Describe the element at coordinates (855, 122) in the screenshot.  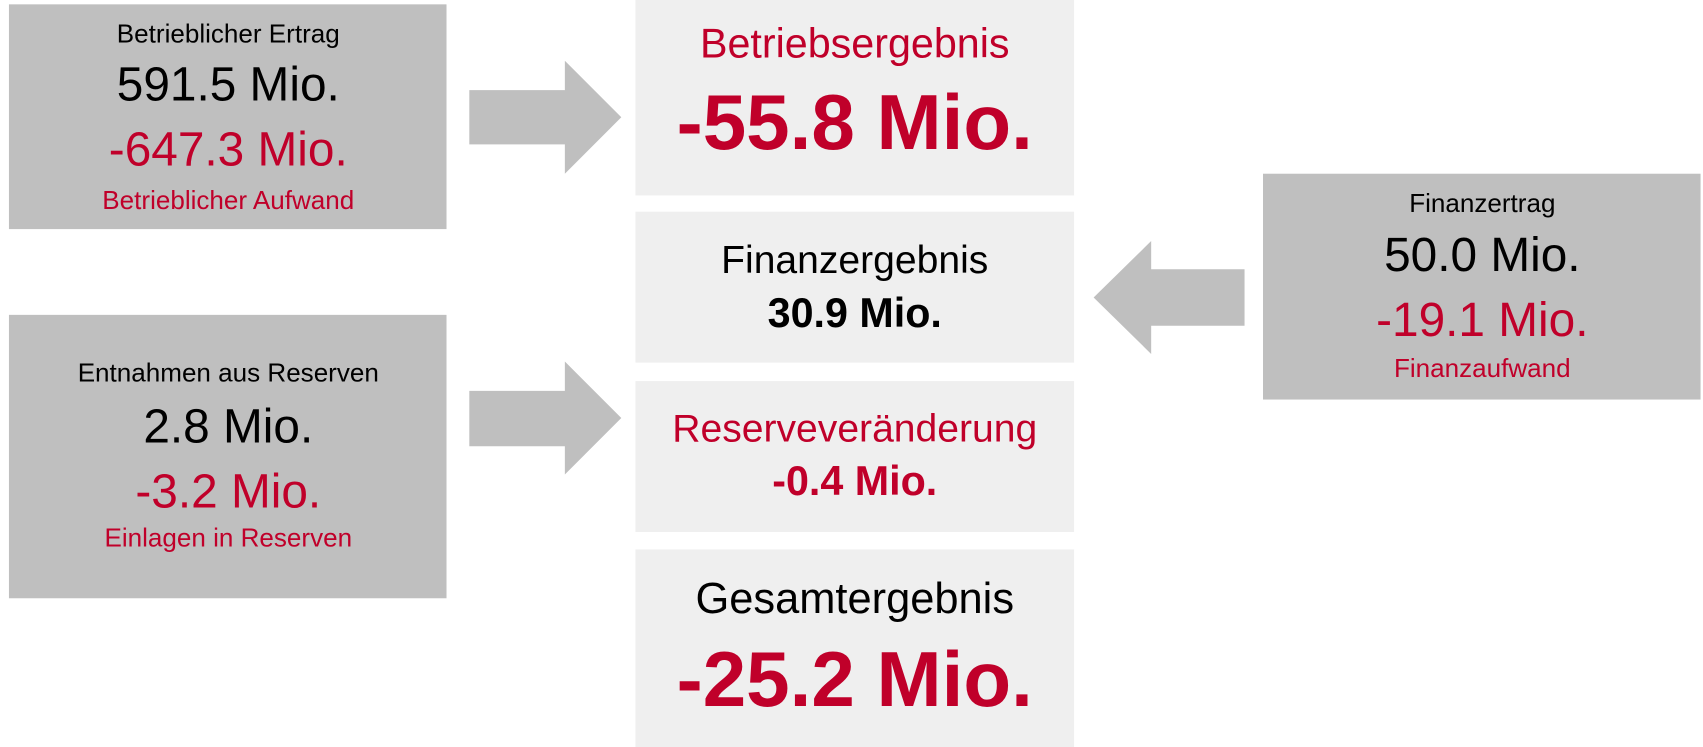
I see `value: -55.8 Mio.` at that location.